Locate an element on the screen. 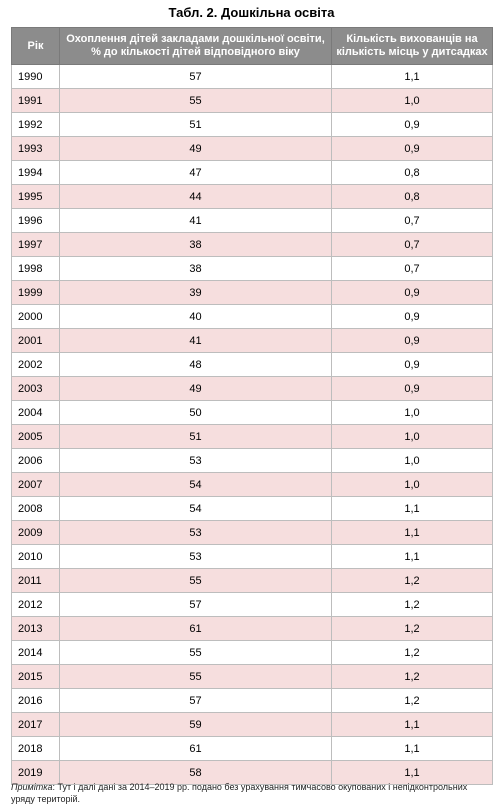 Image resolution: width=503 pixels, height=807 pixels. cell-year: 2012 is located at coordinates (35, 604).